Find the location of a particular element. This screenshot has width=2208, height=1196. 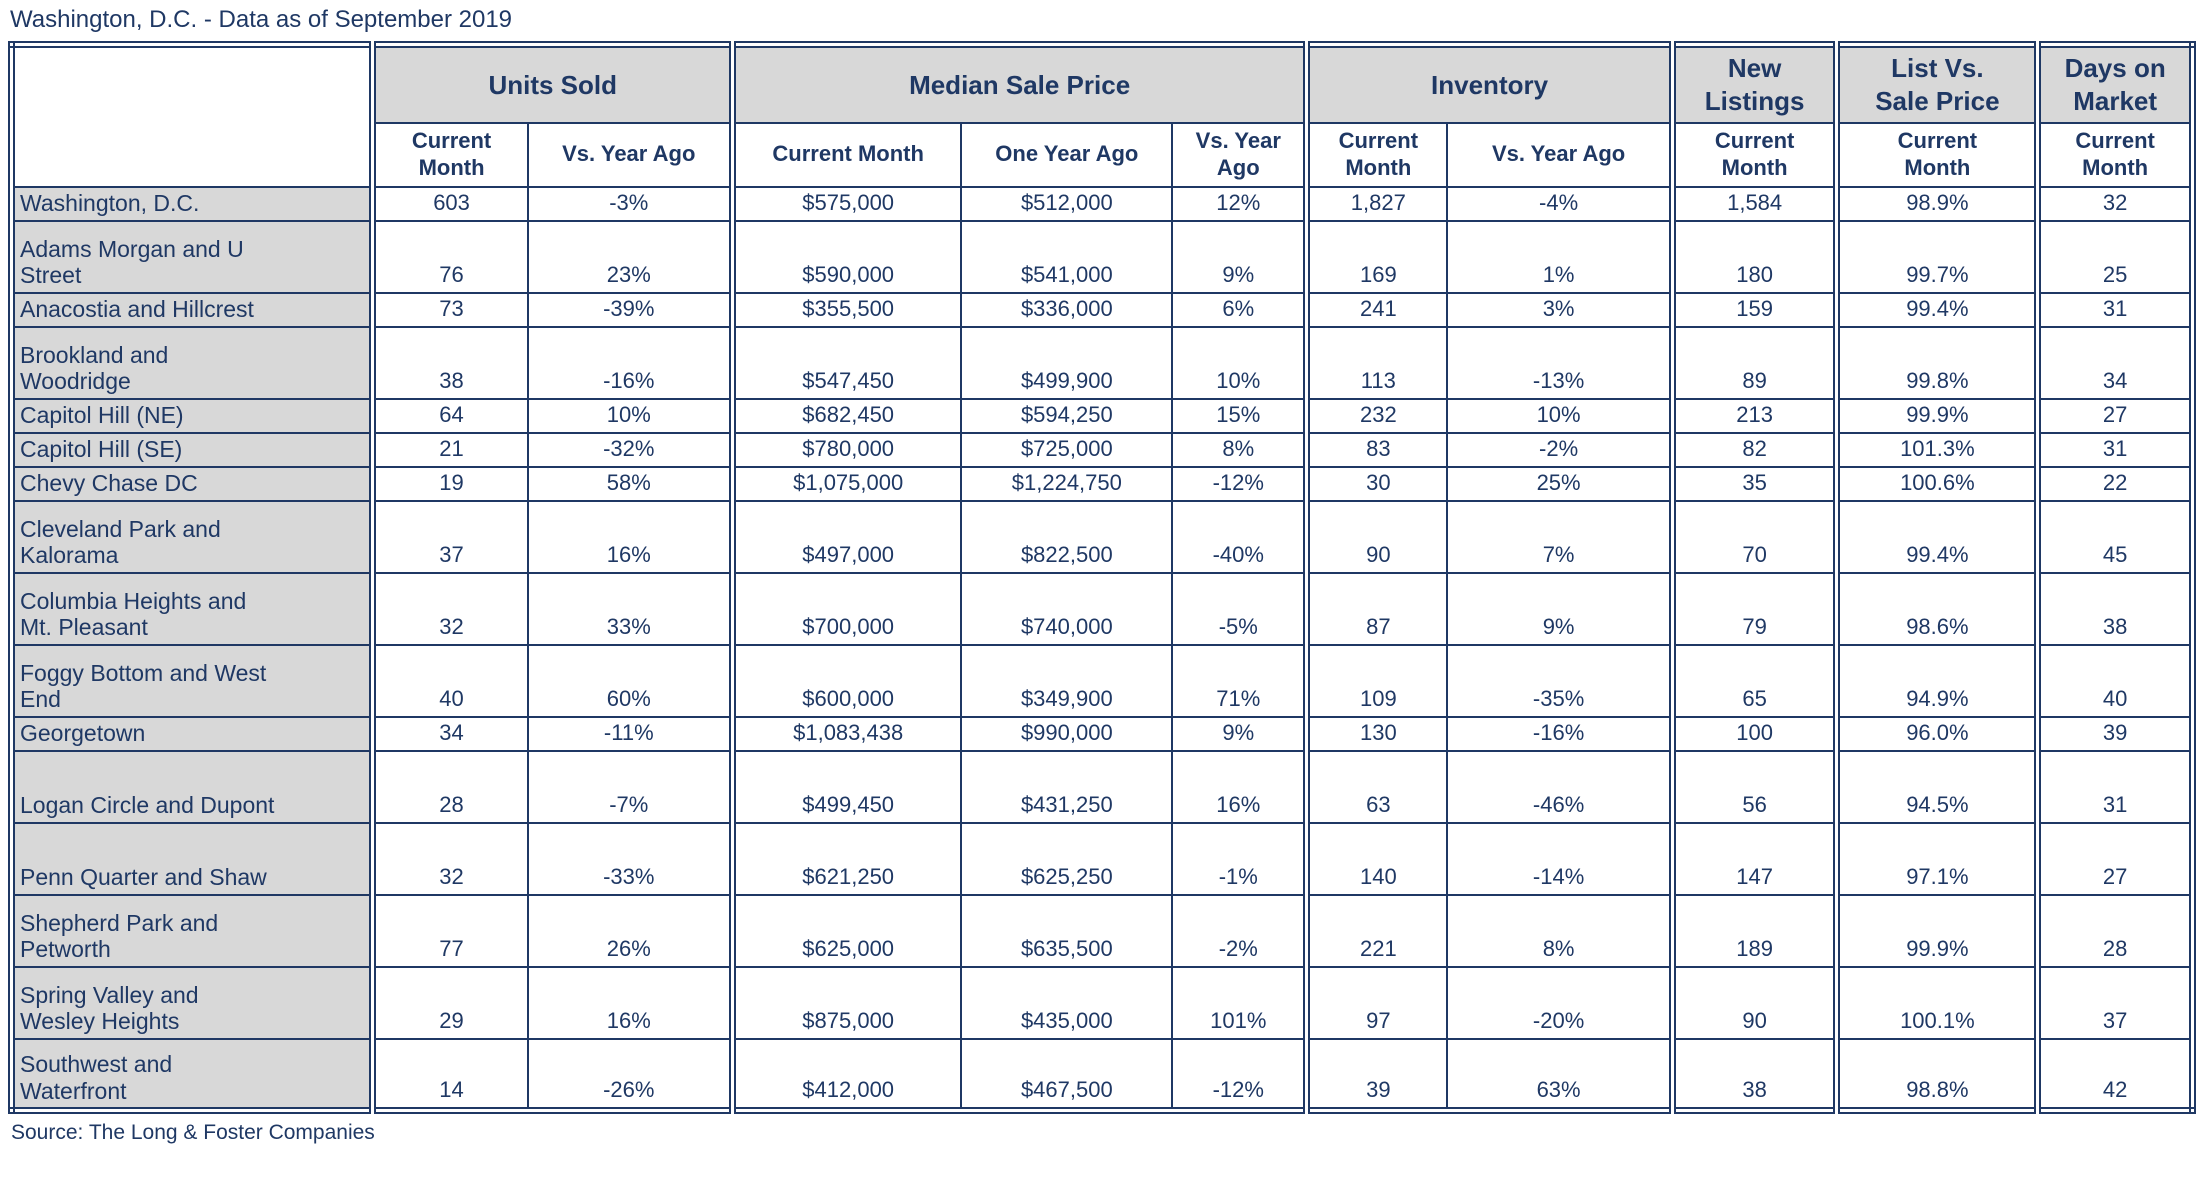

value-cell: 7% is located at coordinates (1560, 536).